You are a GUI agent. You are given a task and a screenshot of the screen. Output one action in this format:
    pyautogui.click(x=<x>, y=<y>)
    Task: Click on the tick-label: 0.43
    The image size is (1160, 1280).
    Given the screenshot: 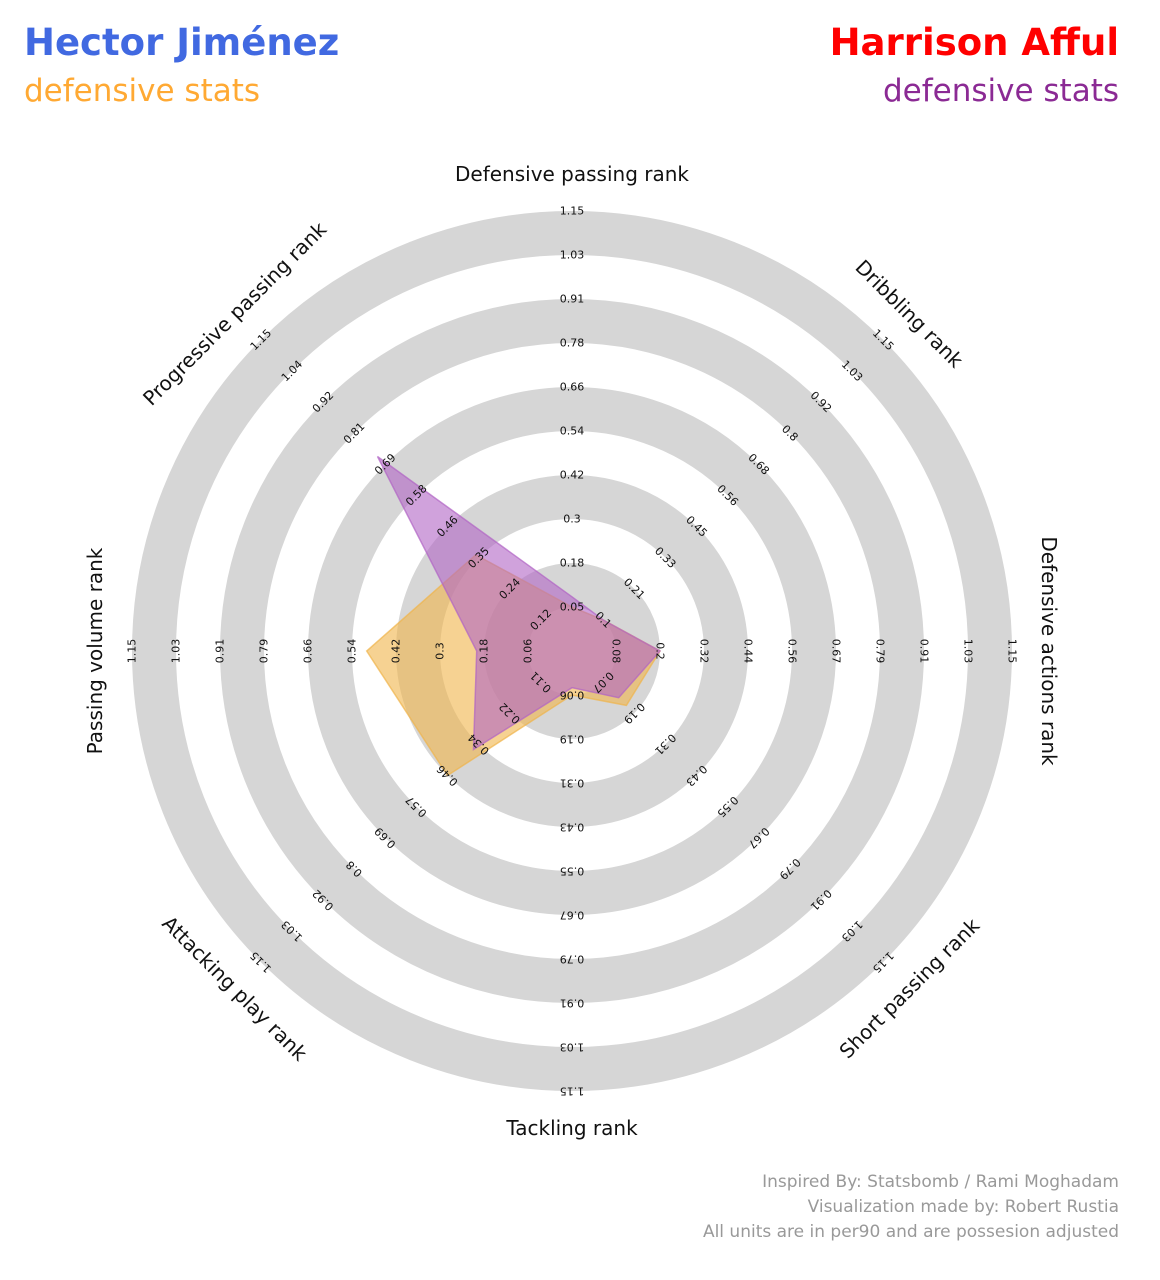 What is the action you would take?
    pyautogui.click(x=572, y=827)
    